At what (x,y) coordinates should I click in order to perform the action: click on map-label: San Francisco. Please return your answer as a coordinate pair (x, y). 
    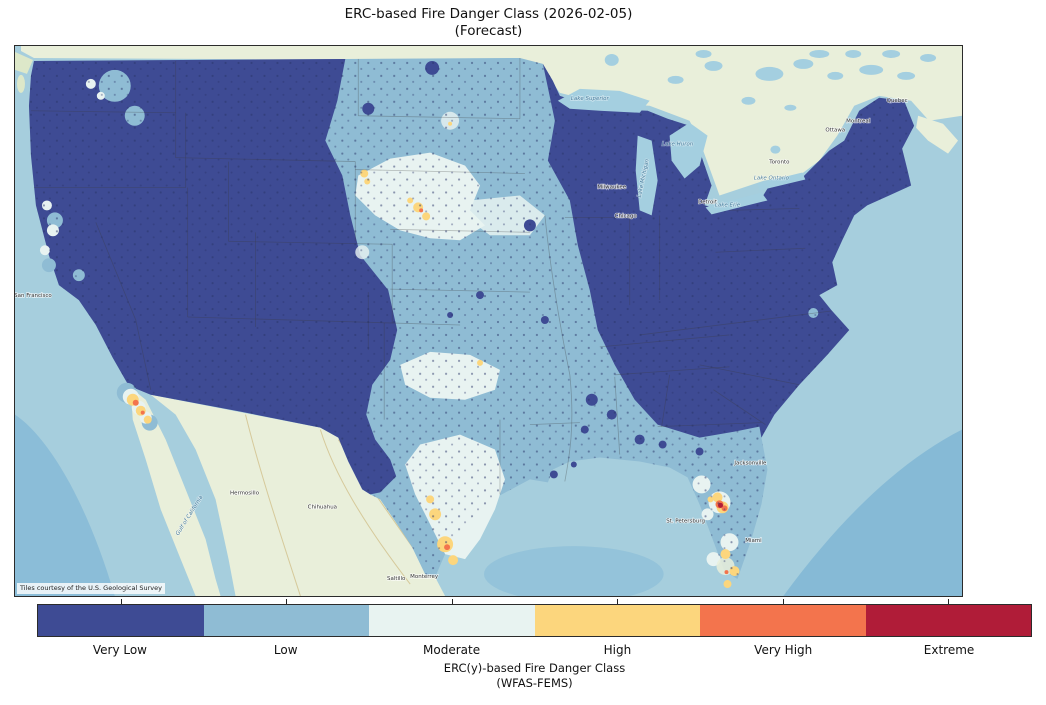
    Looking at the image, I should click on (33, 296).